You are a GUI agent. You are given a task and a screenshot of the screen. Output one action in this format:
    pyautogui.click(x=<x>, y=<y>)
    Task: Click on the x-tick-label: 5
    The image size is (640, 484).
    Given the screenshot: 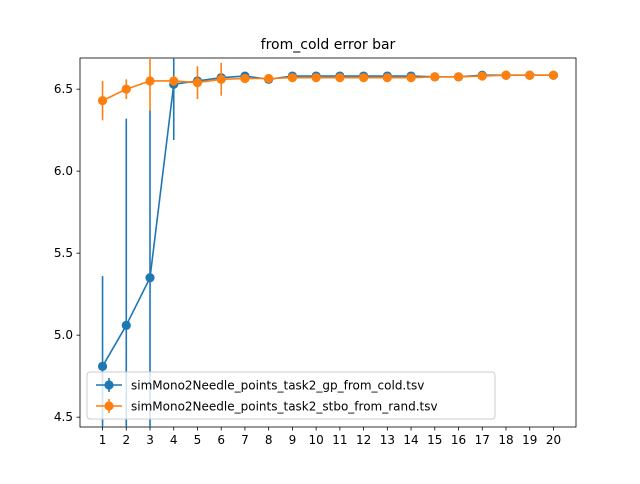 What is the action you would take?
    pyautogui.click(x=198, y=440)
    